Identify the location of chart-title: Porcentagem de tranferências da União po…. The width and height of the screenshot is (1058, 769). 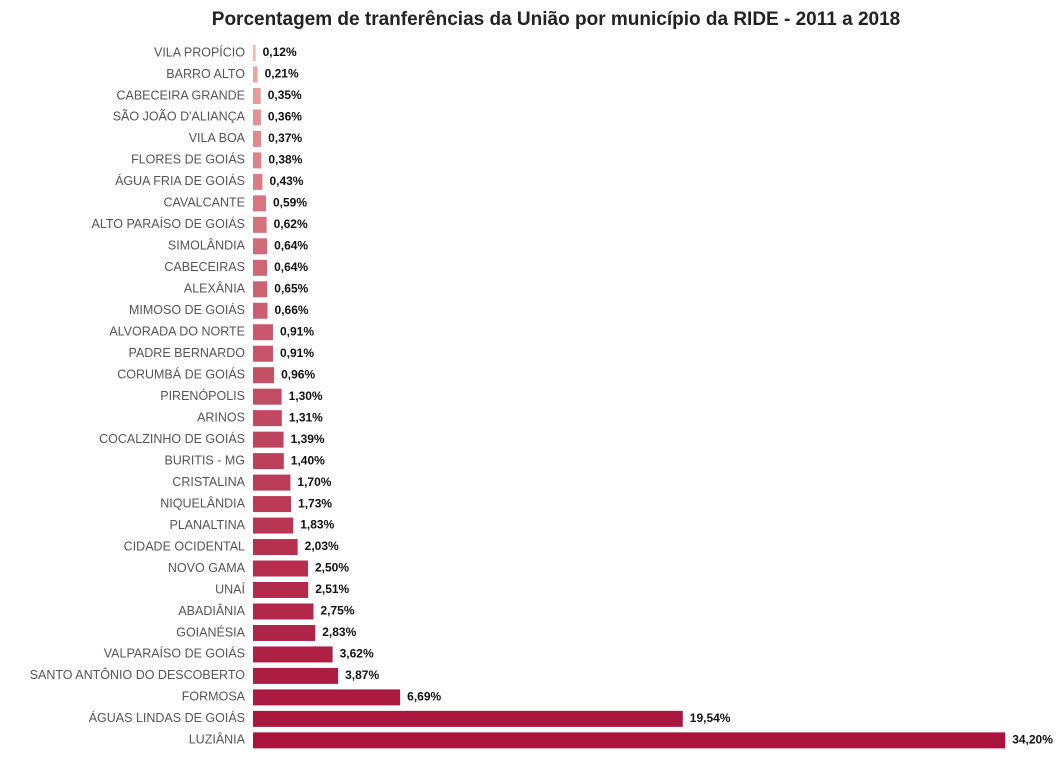
(556, 19).